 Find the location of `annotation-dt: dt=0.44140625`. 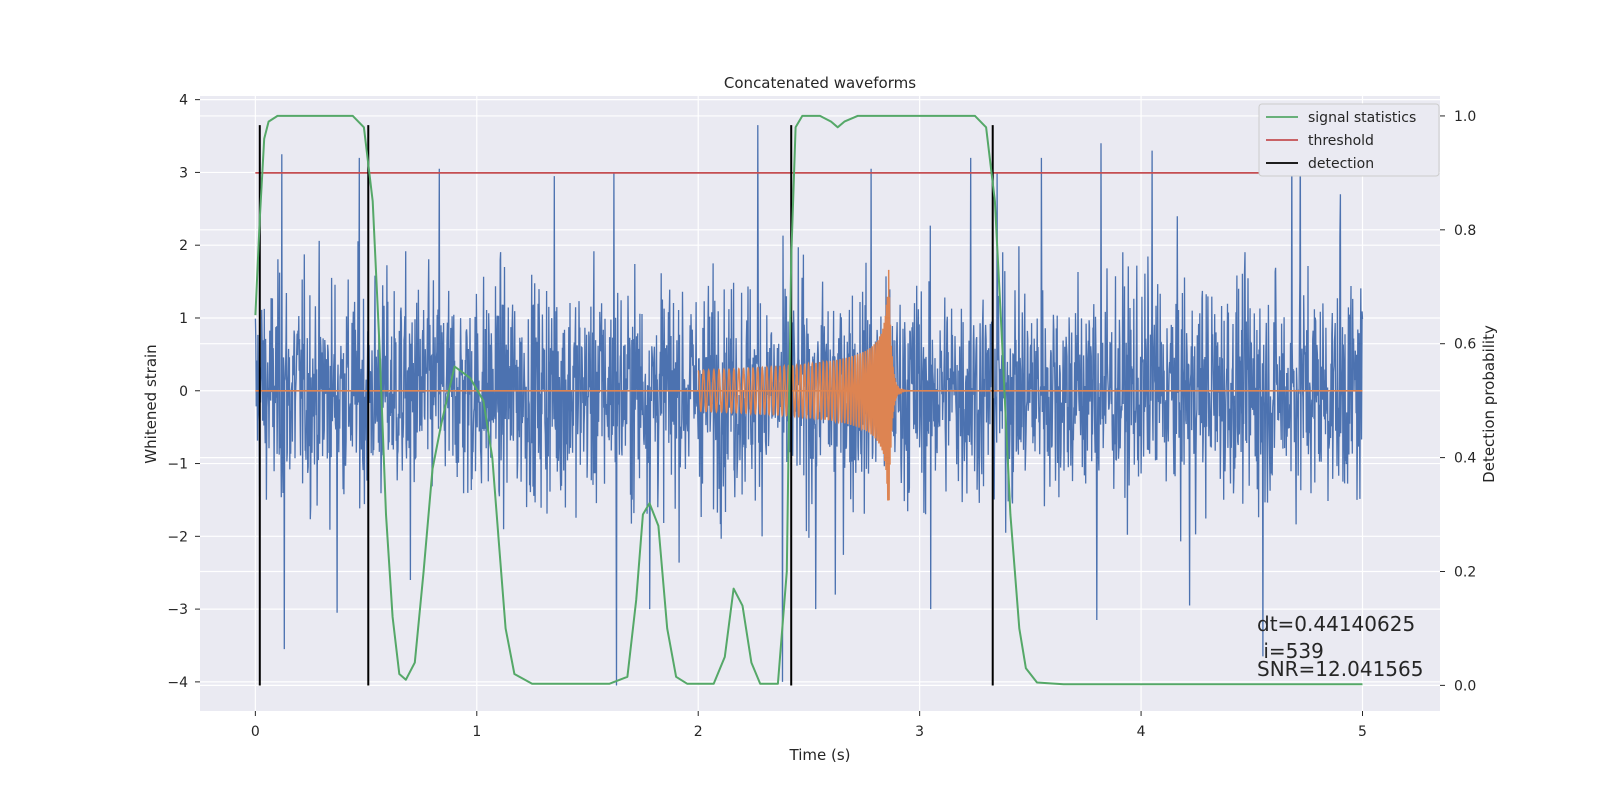

annotation-dt: dt=0.44140625 is located at coordinates (1336, 624).